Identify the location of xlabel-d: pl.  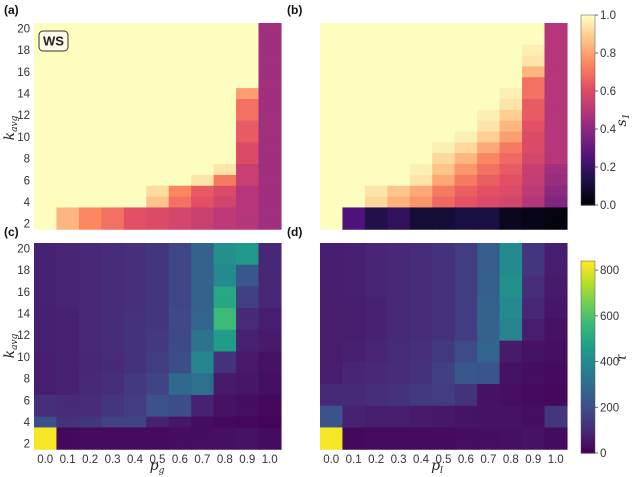
(437, 467).